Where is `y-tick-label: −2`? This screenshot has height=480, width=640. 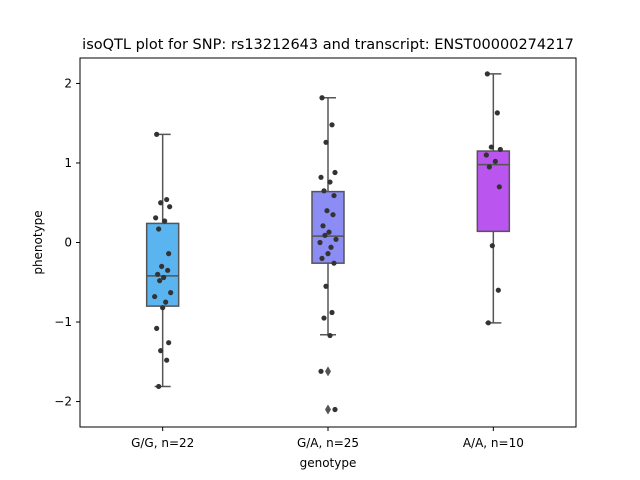
y-tick-label: −2 is located at coordinates (63, 402).